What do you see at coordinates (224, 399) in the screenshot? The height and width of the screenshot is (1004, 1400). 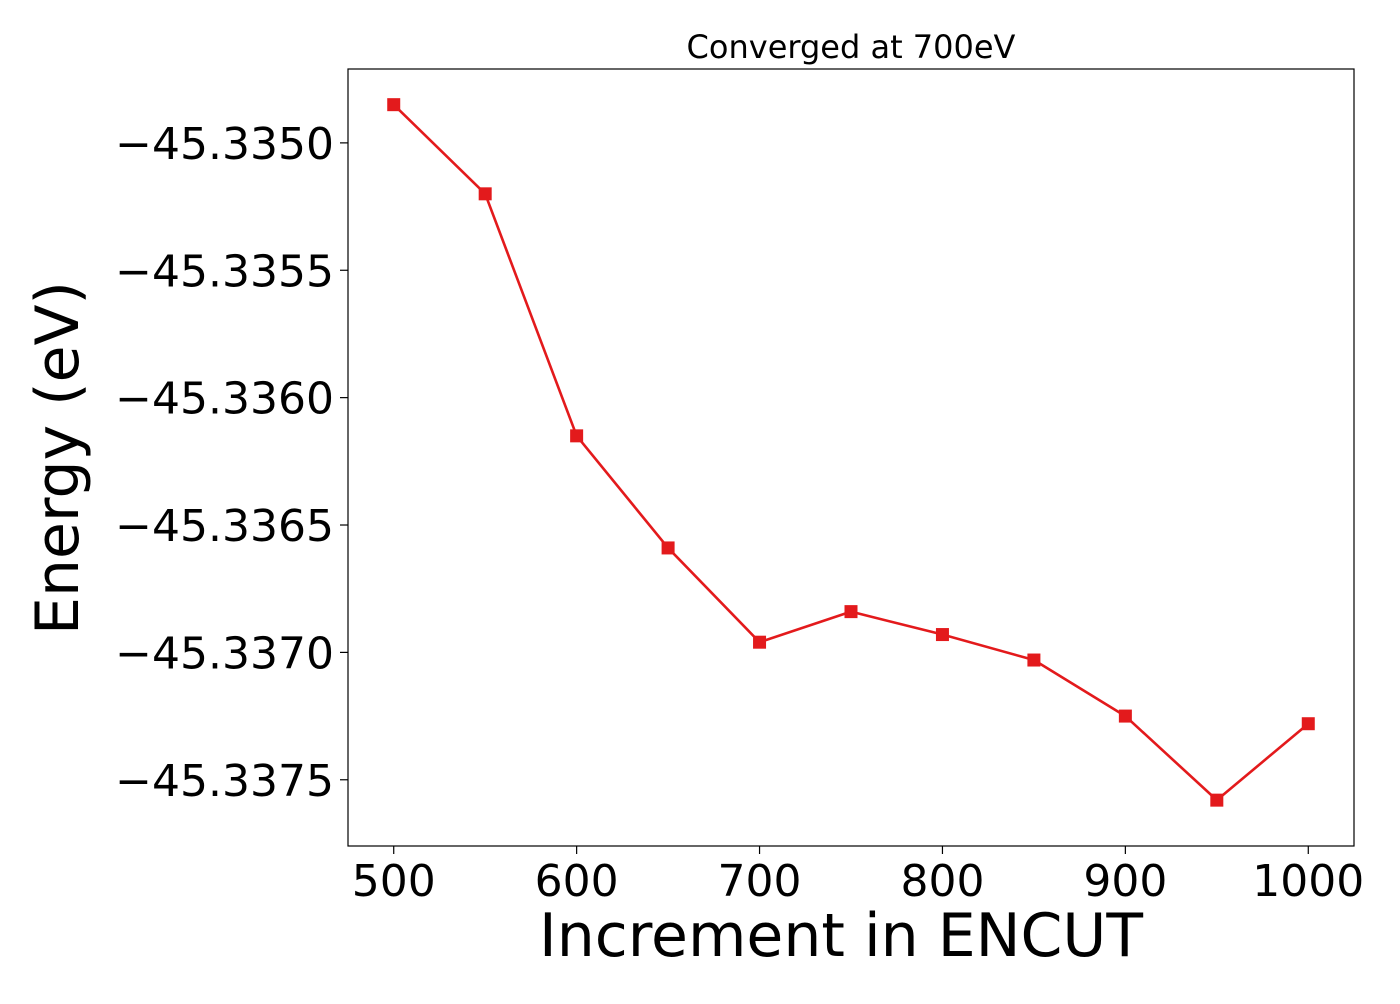 I see `y-tick-label: −45.3360` at bounding box center [224, 399].